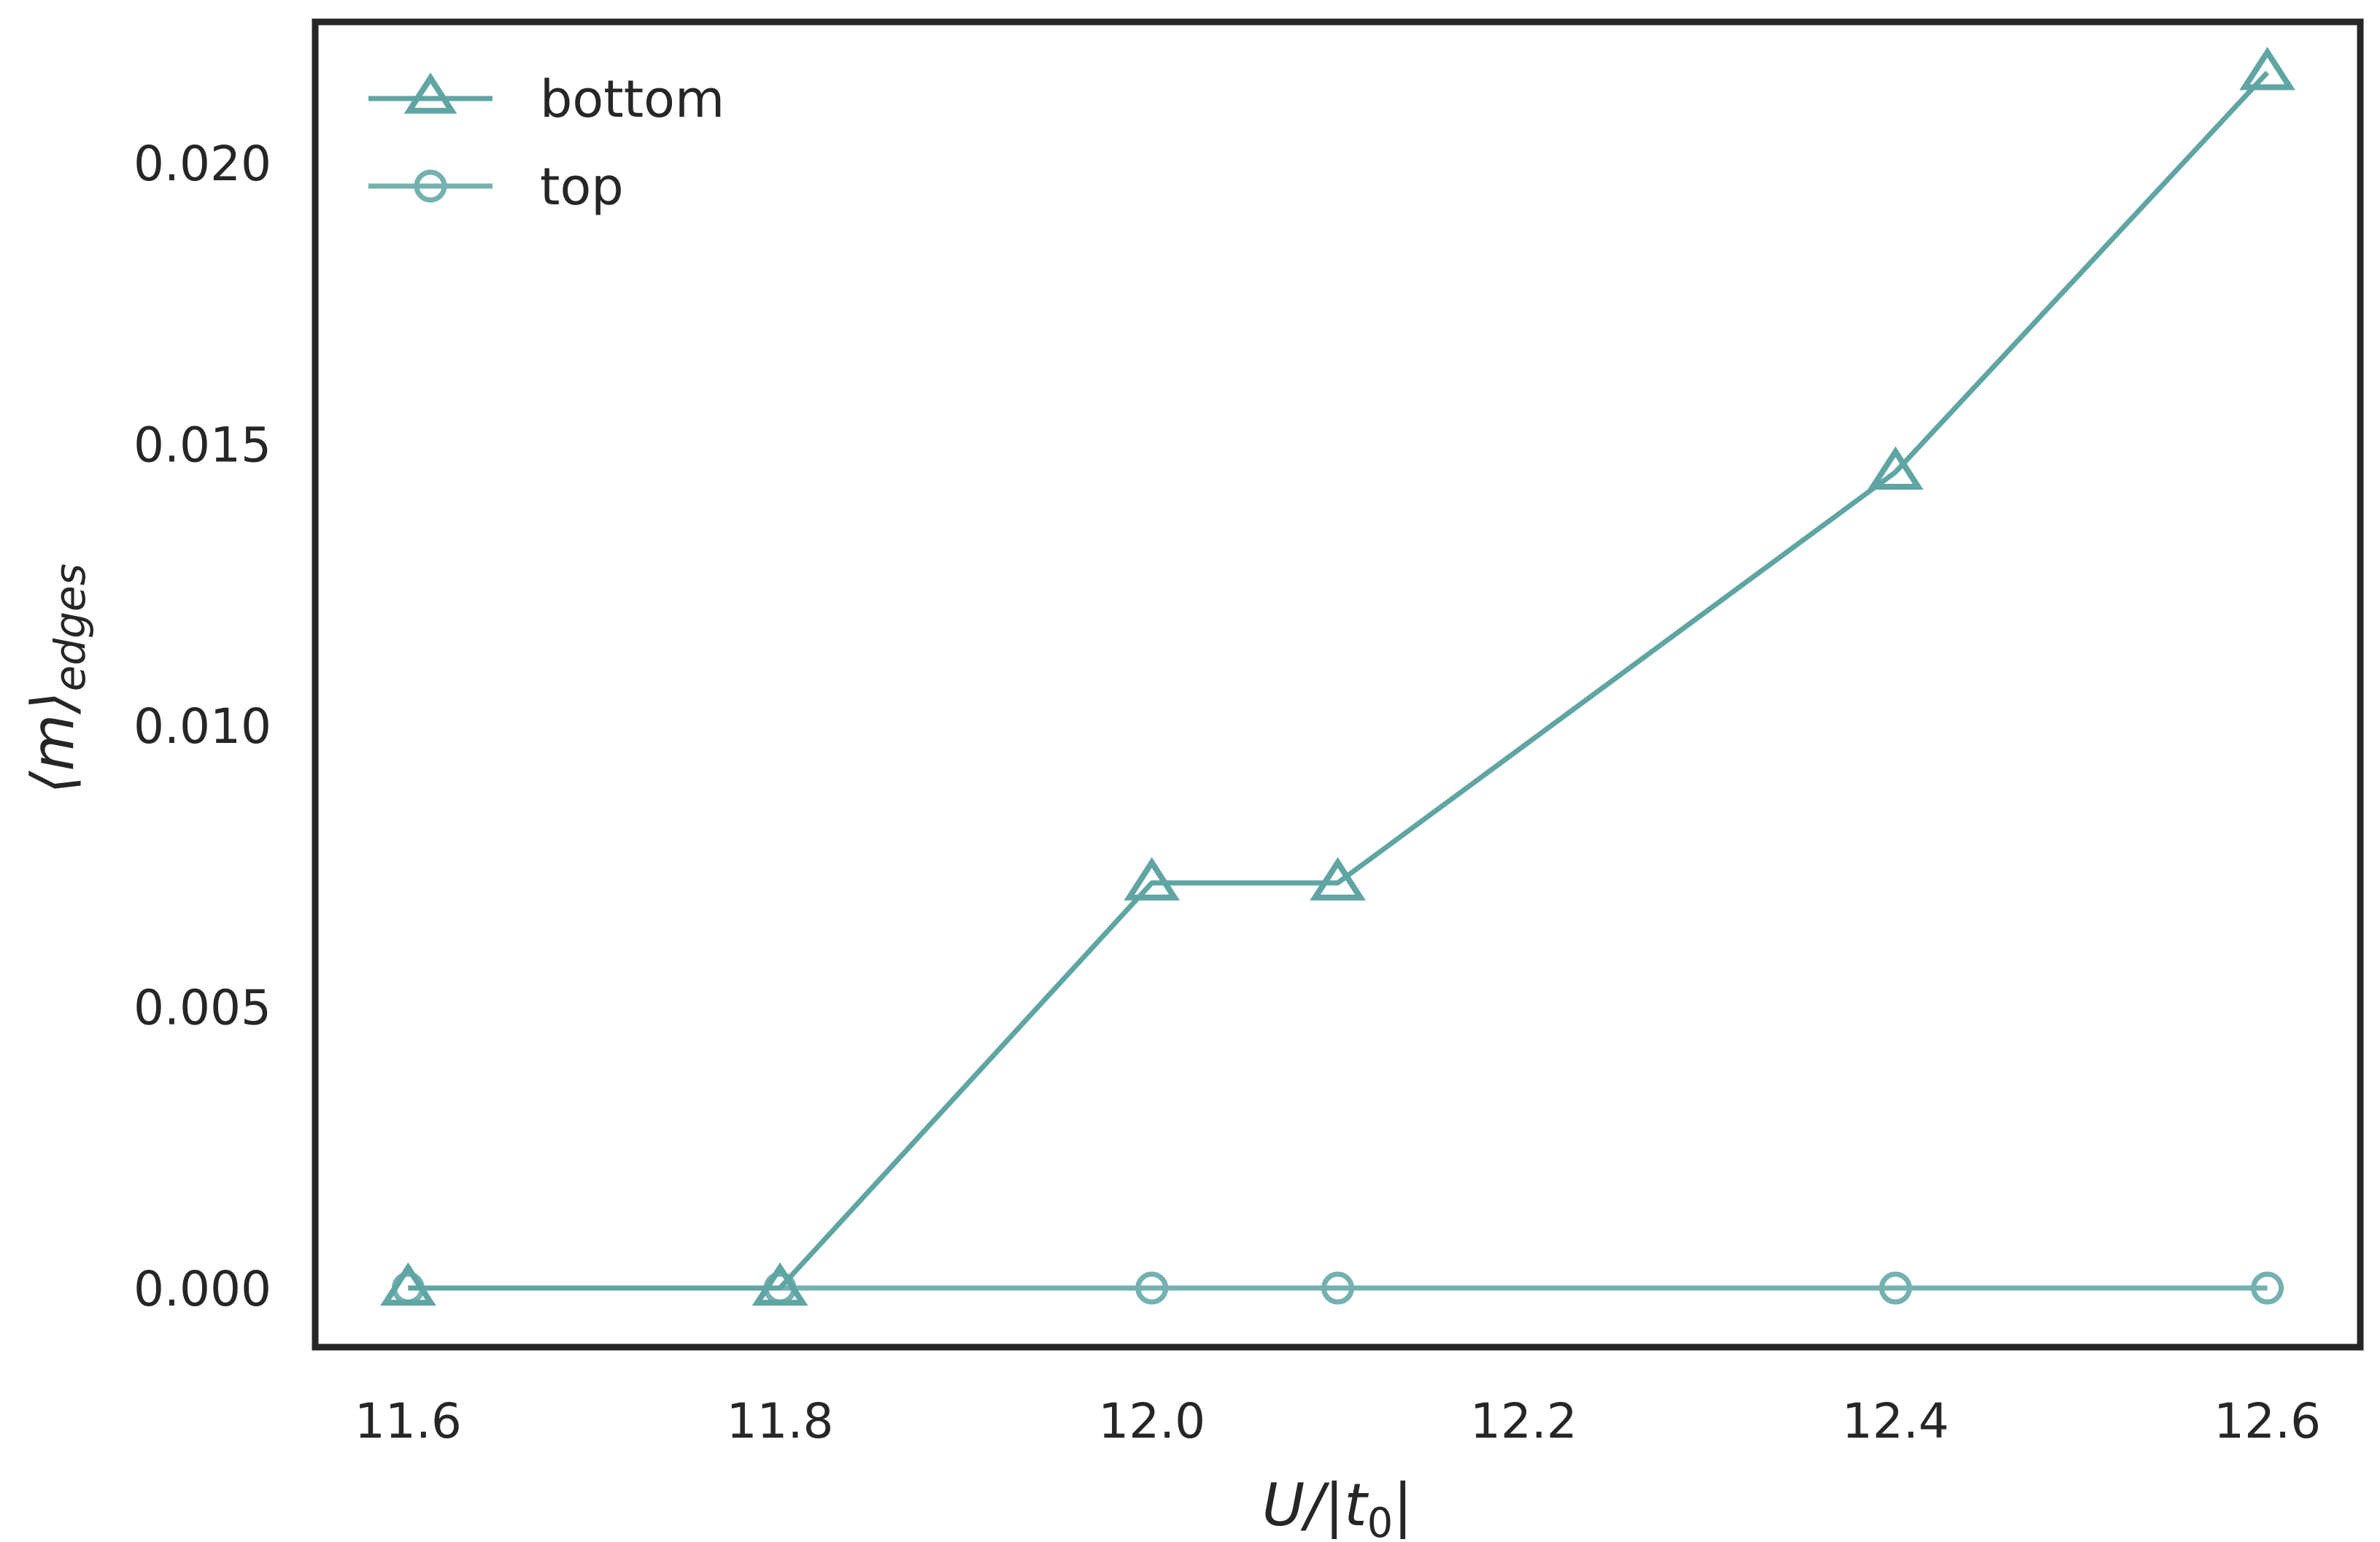 This screenshot has width=2380, height=1542. Describe the element at coordinates (202, 1007) in the screenshot. I see `y-tick-label: 0.005` at that location.